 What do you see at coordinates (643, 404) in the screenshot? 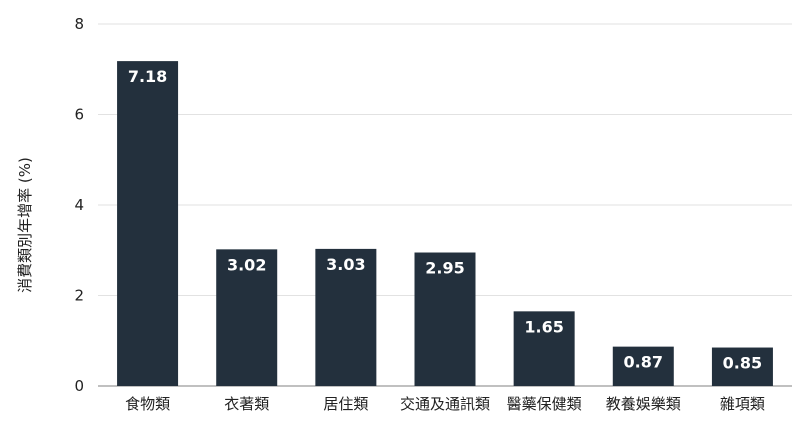
I see `x-category-label: 教養娛樂類` at bounding box center [643, 404].